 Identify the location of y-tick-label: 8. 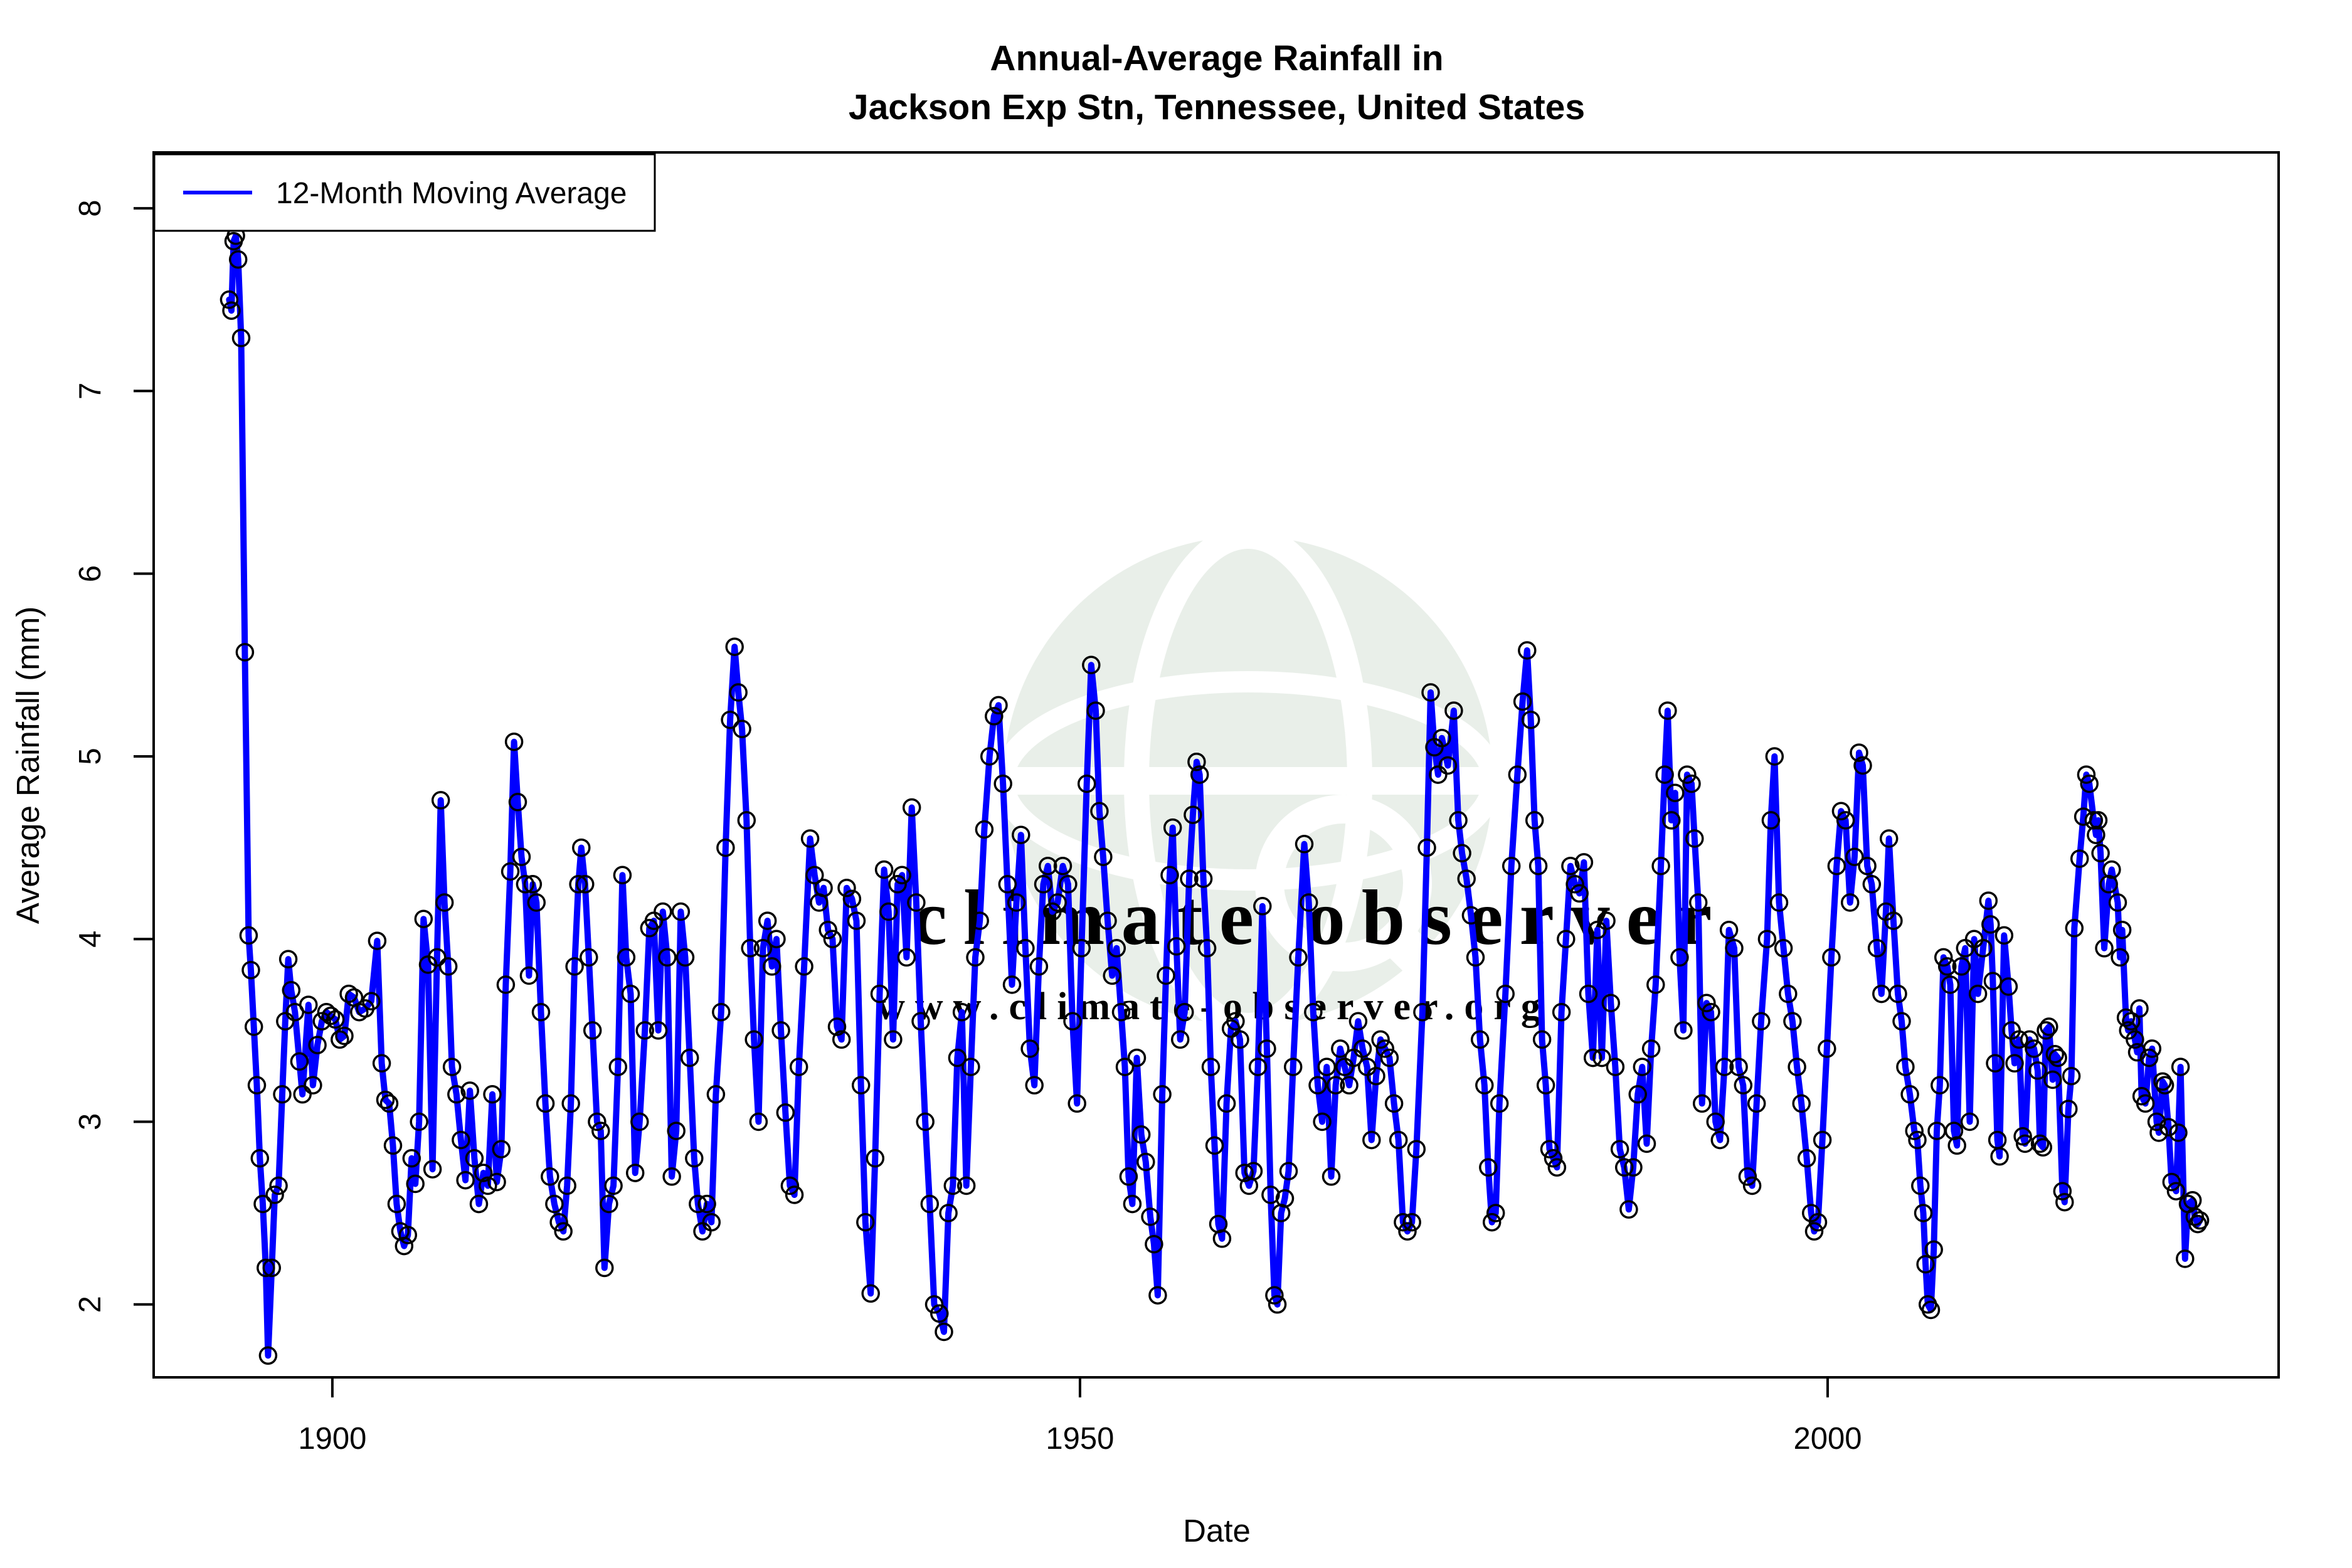
(90, 207).